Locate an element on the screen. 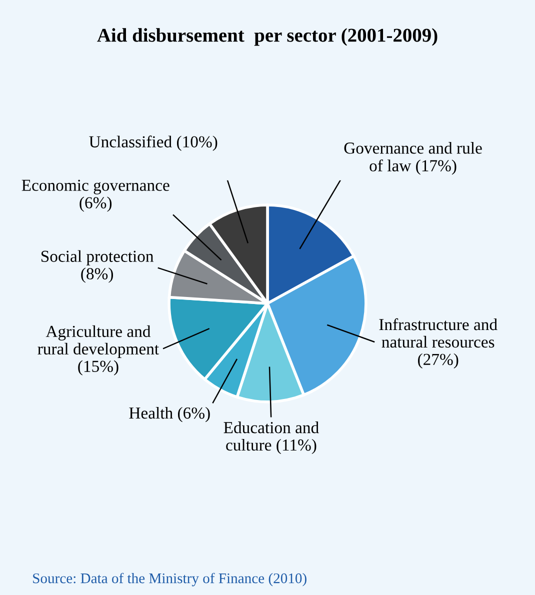 Image resolution: width=535 pixels, height=595 pixels. slice-label: Unclassified (10%) is located at coordinates (153, 143).